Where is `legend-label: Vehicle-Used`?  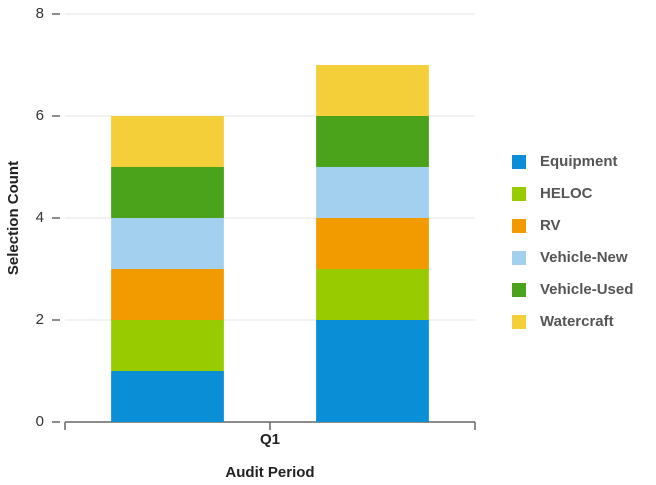 legend-label: Vehicle-Used is located at coordinates (586, 289).